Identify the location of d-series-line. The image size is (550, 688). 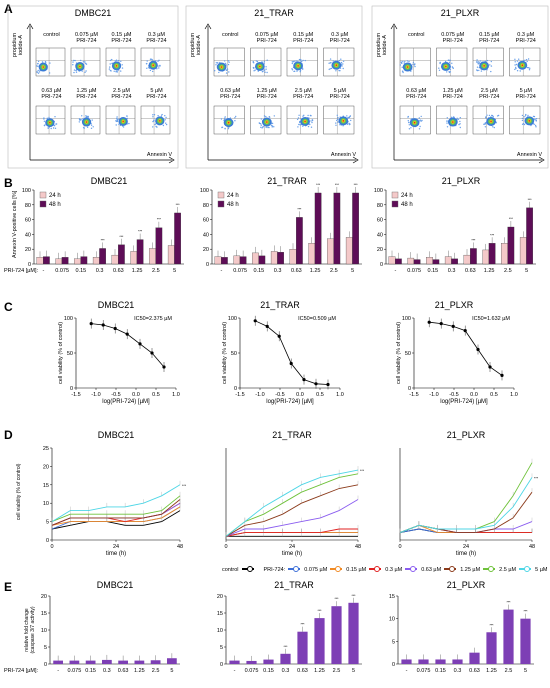
(465, 531).